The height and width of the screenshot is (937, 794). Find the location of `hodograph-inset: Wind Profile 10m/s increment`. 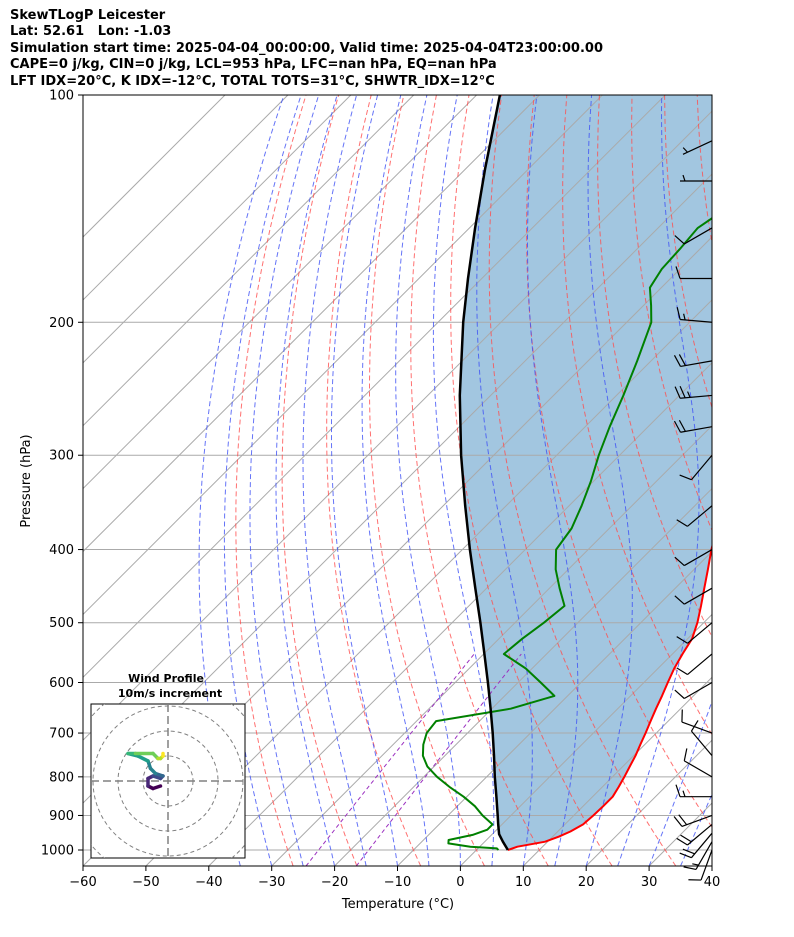

hodograph-inset: Wind Profile 10m/s increment is located at coordinates (168, 765).